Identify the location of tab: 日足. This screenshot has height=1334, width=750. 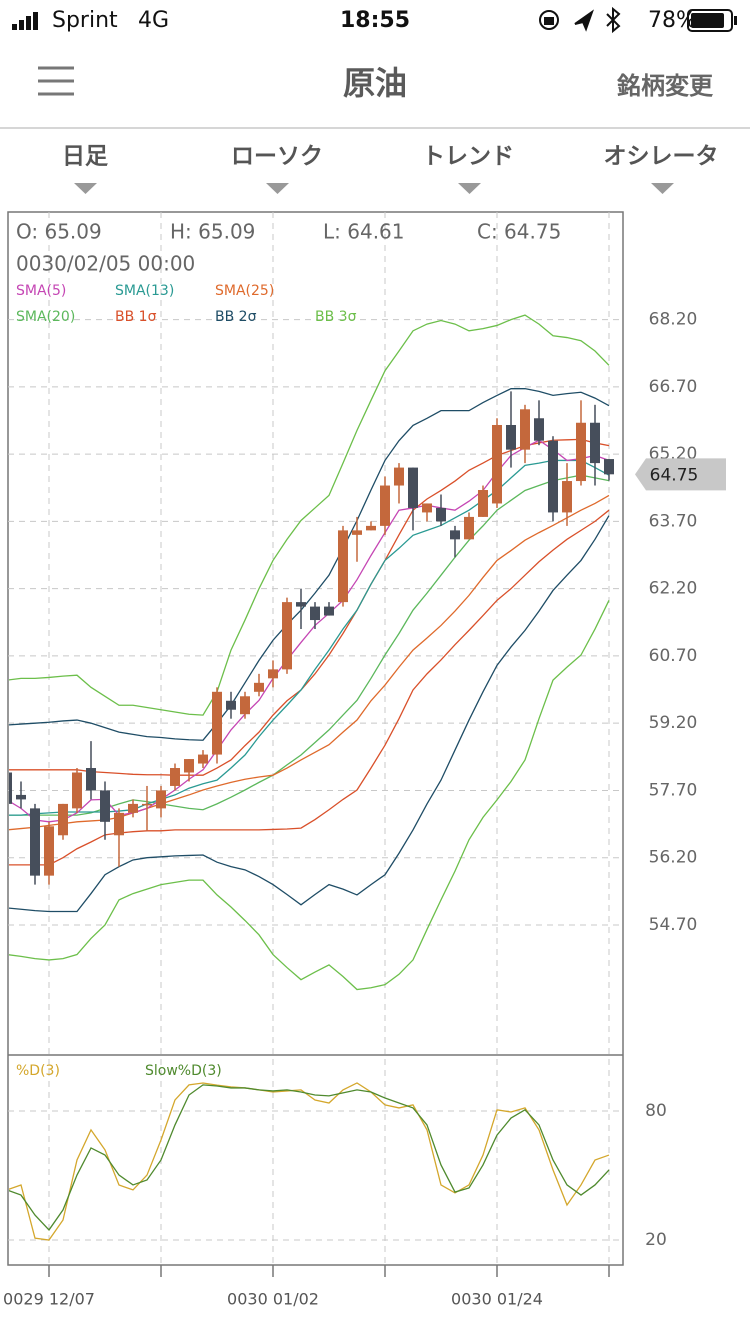
(85, 157).